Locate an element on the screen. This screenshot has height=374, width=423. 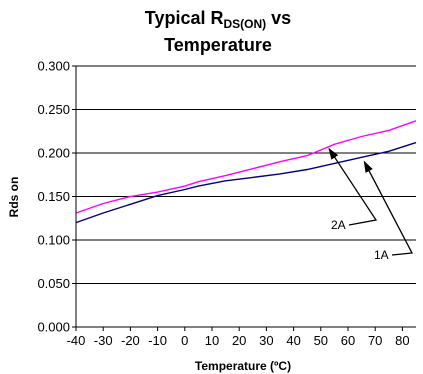
chart-title-line1: Typical RDS(ON) vs is located at coordinates (218, 19).